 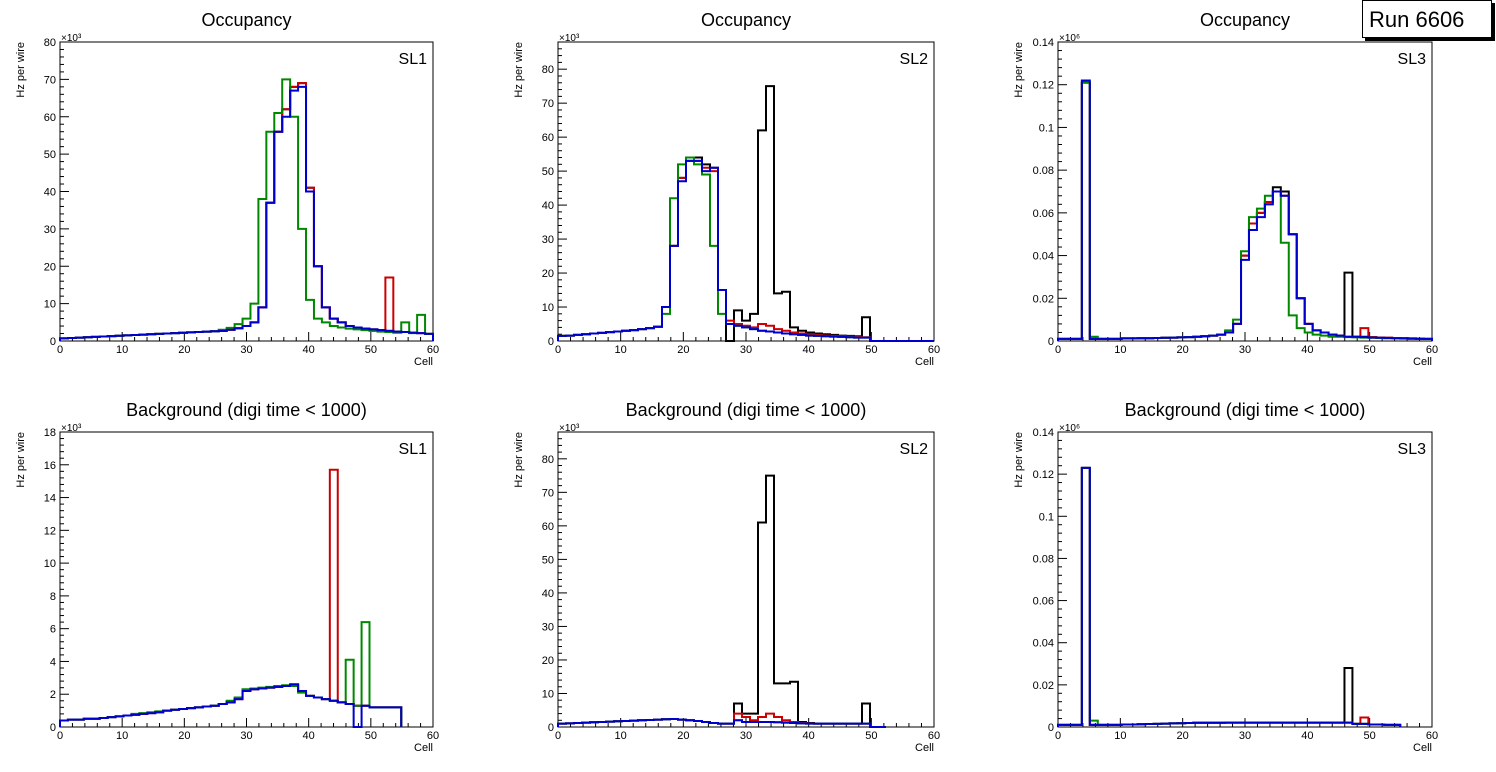 I want to click on panel-5-xtick-label: 50, so click(x=871, y=736).